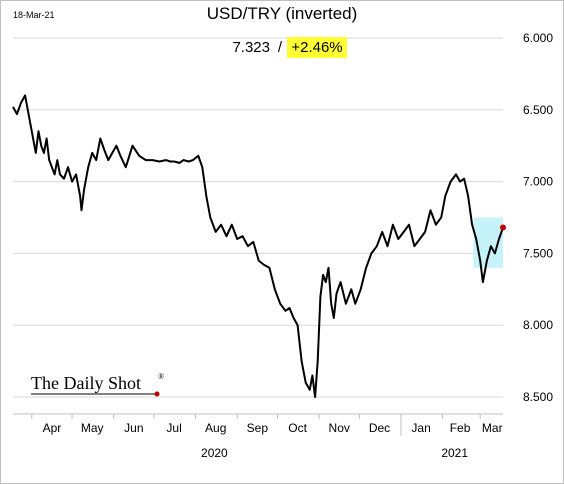  I want to click on x-tick-label: Oct, so click(297, 428).